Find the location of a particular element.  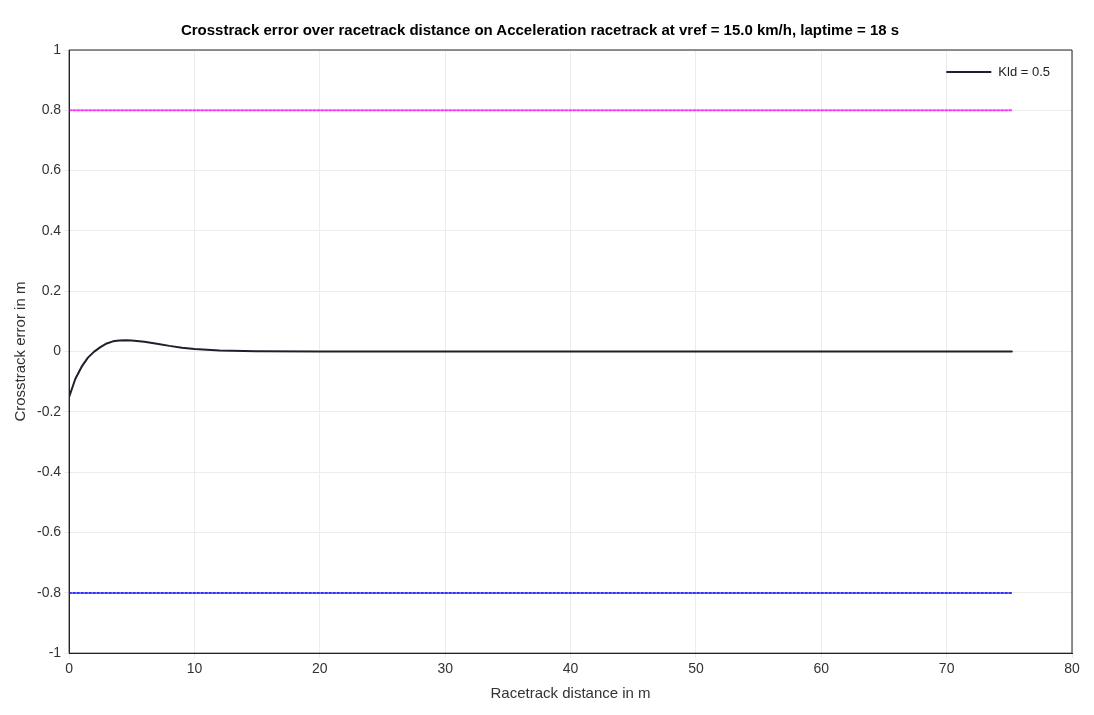

y-axis-title: Crosstrack error in m is located at coordinates (20, 351).